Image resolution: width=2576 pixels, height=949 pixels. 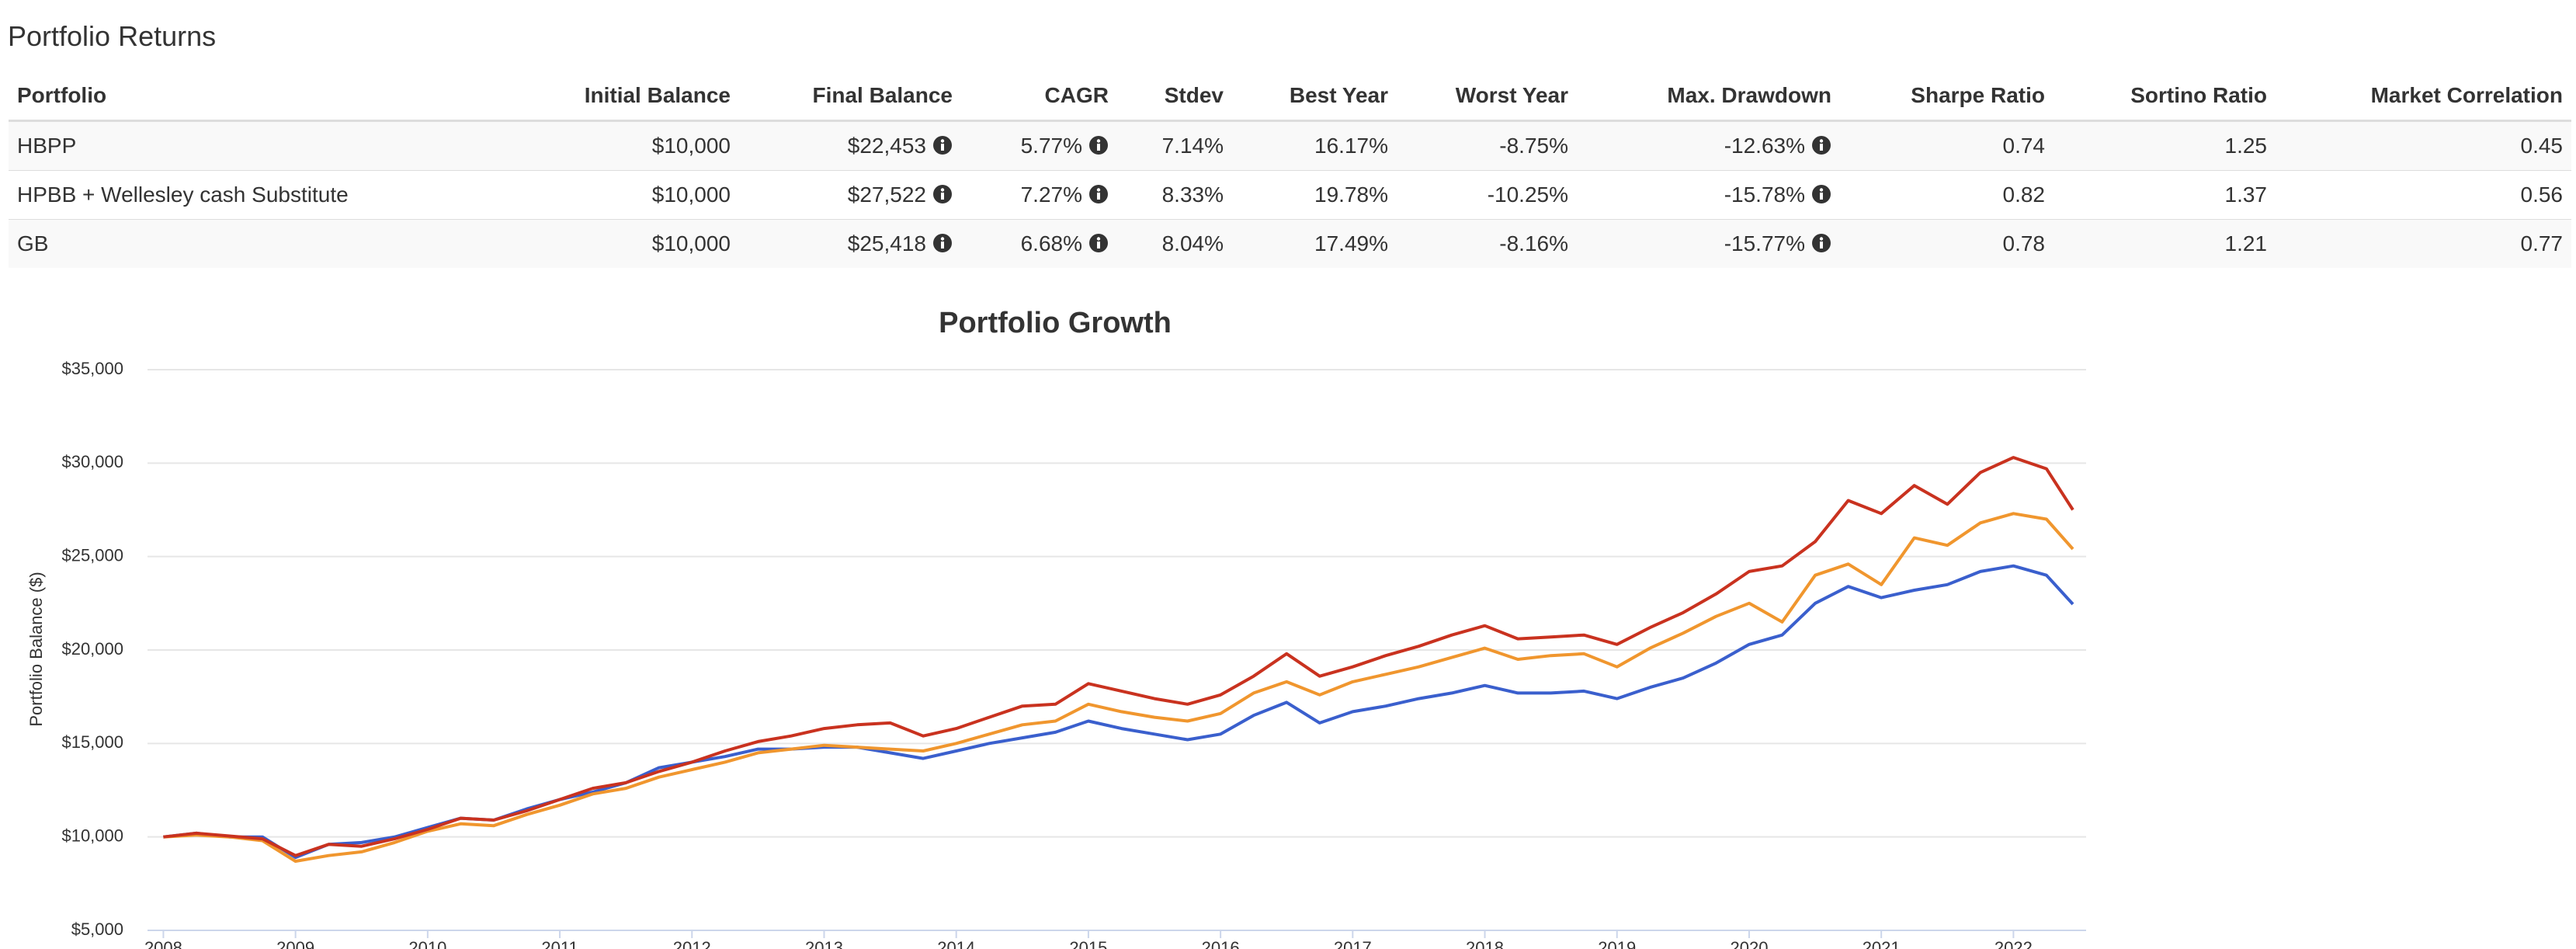 I want to click on x-tick-label: 2021, so click(x=1882, y=943).